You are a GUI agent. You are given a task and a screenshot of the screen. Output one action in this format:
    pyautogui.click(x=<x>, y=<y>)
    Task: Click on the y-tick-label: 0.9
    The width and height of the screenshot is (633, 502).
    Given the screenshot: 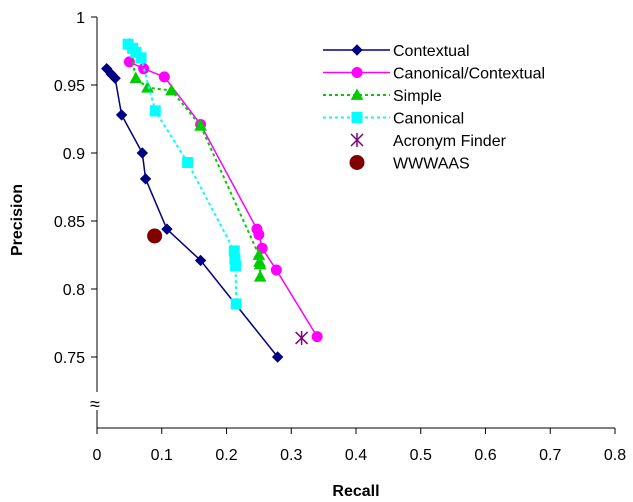 What is the action you would take?
    pyautogui.click(x=74, y=154)
    